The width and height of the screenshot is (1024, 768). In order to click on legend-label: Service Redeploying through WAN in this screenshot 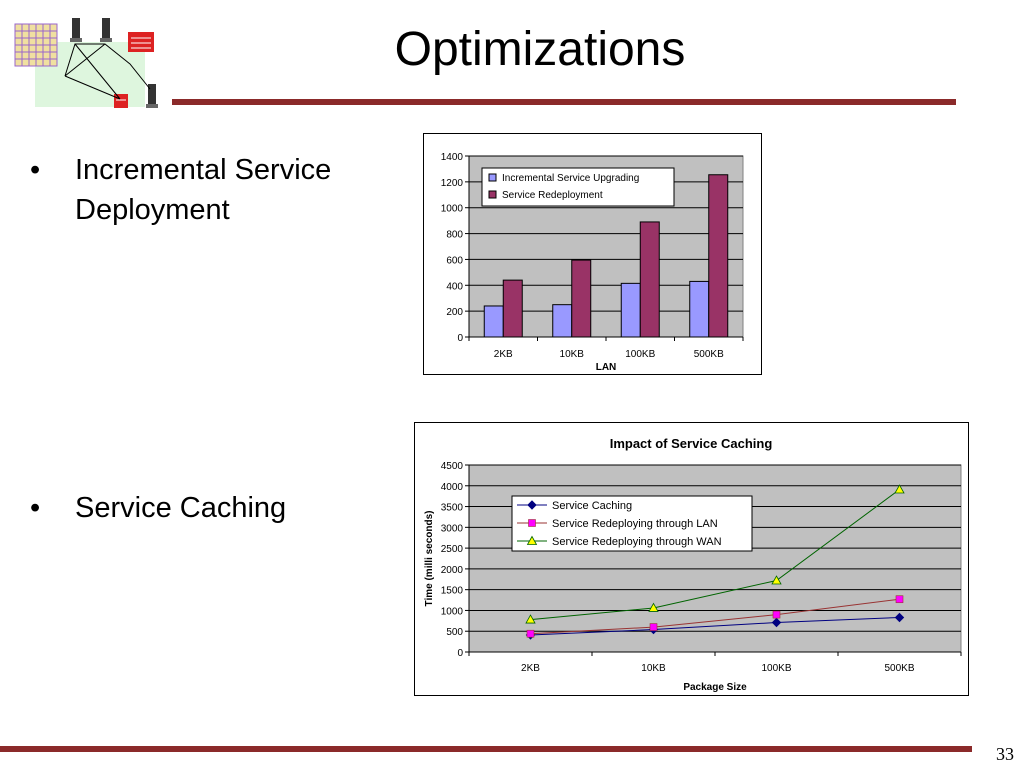, I will do `click(637, 542)`.